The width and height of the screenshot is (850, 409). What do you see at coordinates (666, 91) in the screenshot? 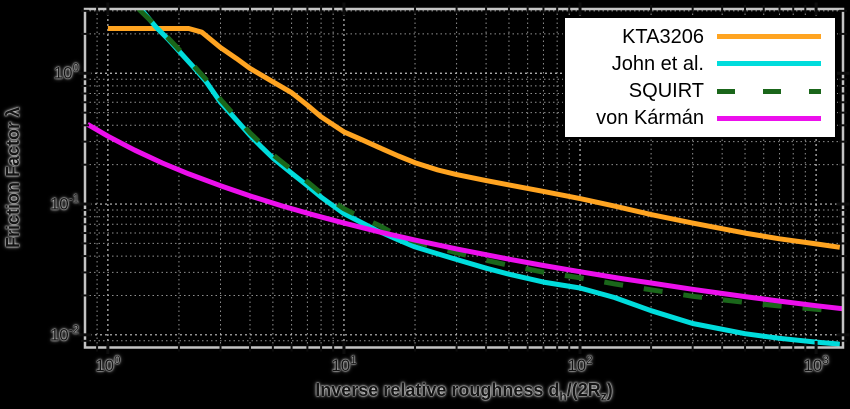
I see `legend-label: SQUIRT` at bounding box center [666, 91].